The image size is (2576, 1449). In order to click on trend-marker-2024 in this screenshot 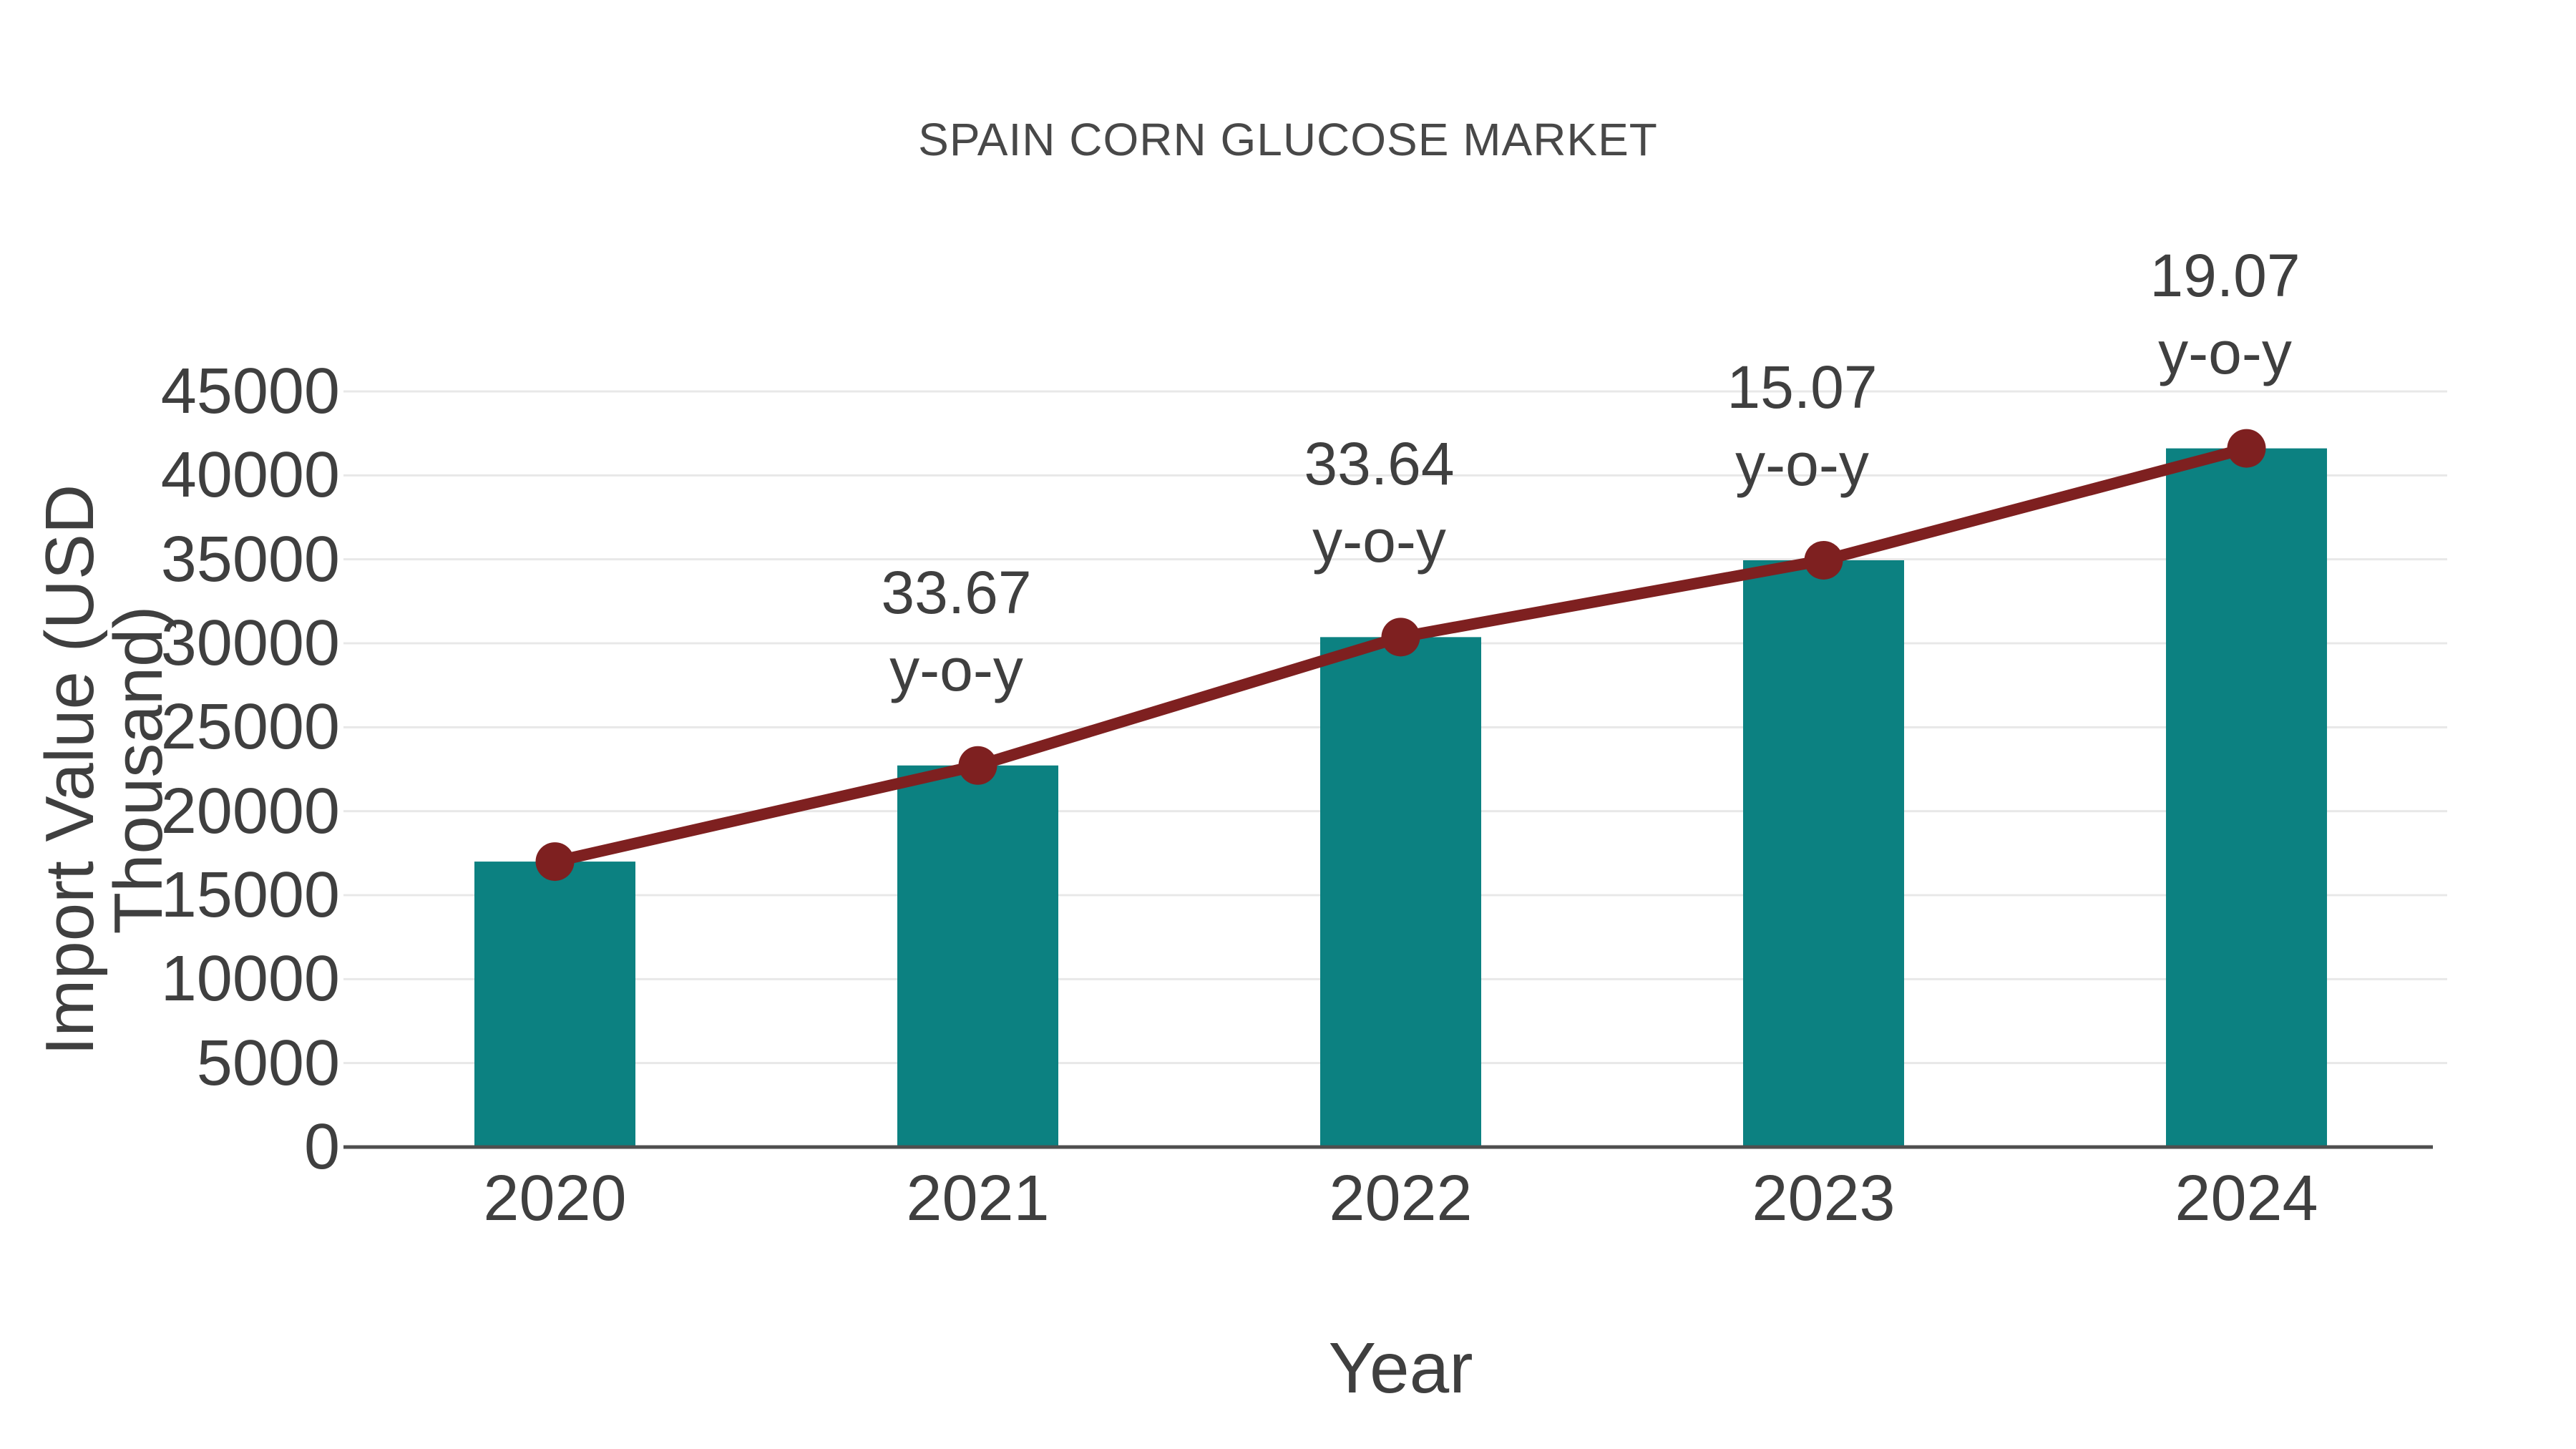, I will do `click(2246, 448)`.